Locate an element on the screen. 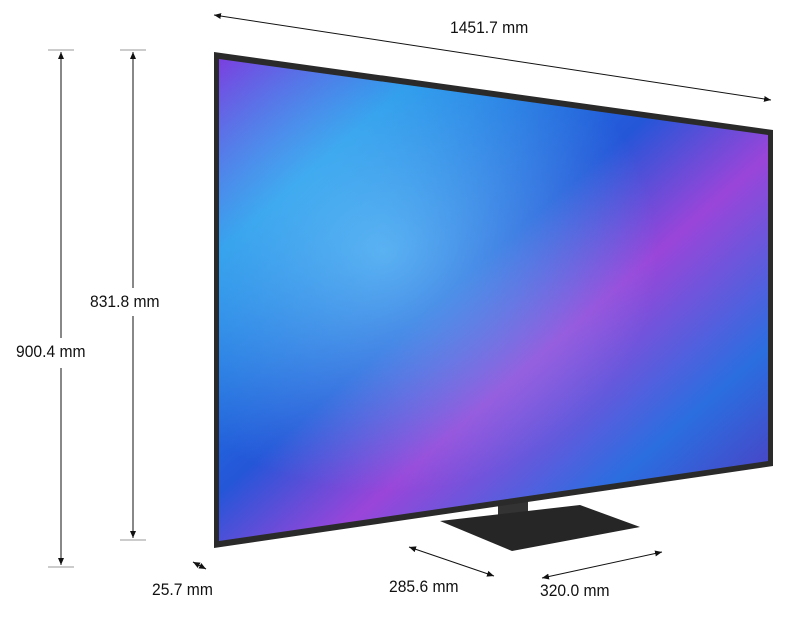  stand-depth-arrow is located at coordinates (451, 561).